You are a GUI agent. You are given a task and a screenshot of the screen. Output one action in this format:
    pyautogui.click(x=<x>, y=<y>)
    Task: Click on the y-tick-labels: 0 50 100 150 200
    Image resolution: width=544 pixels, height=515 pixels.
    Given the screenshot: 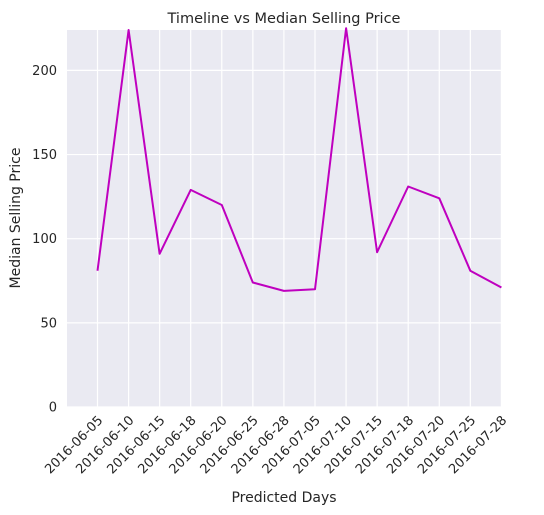 What is the action you would take?
    pyautogui.click(x=44, y=240)
    